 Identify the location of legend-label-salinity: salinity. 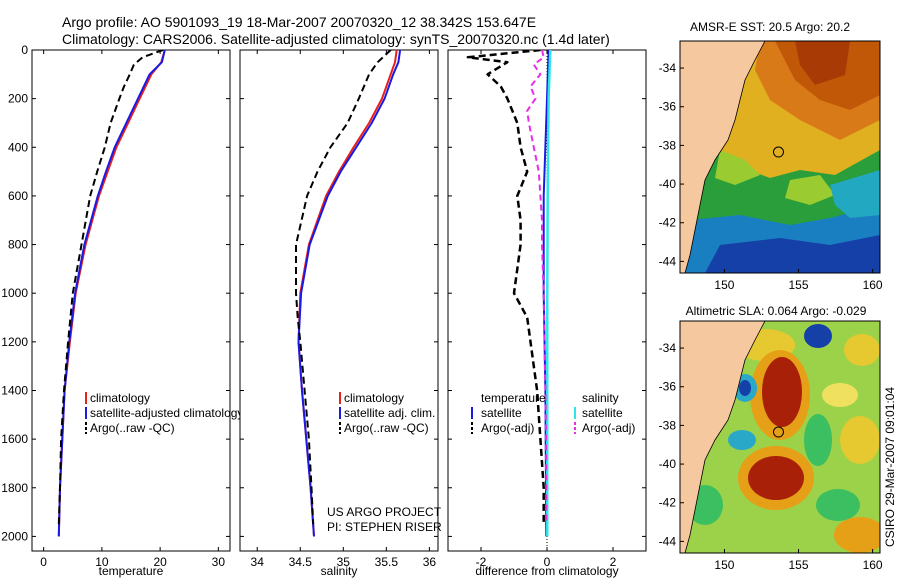
(600, 398).